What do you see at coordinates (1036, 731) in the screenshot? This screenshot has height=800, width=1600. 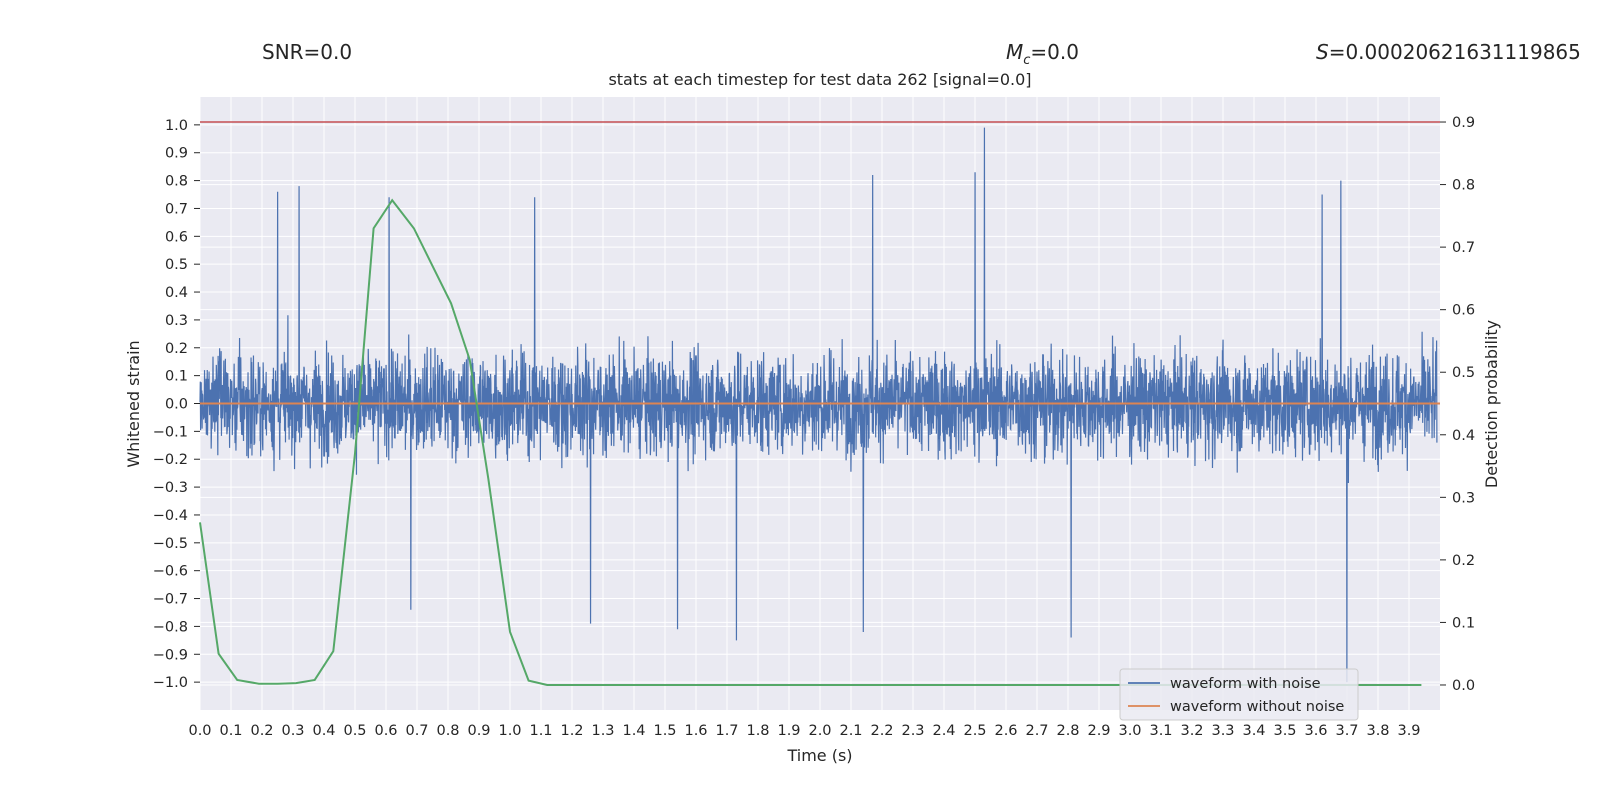 I see `x-tick-label: 2.7` at bounding box center [1036, 731].